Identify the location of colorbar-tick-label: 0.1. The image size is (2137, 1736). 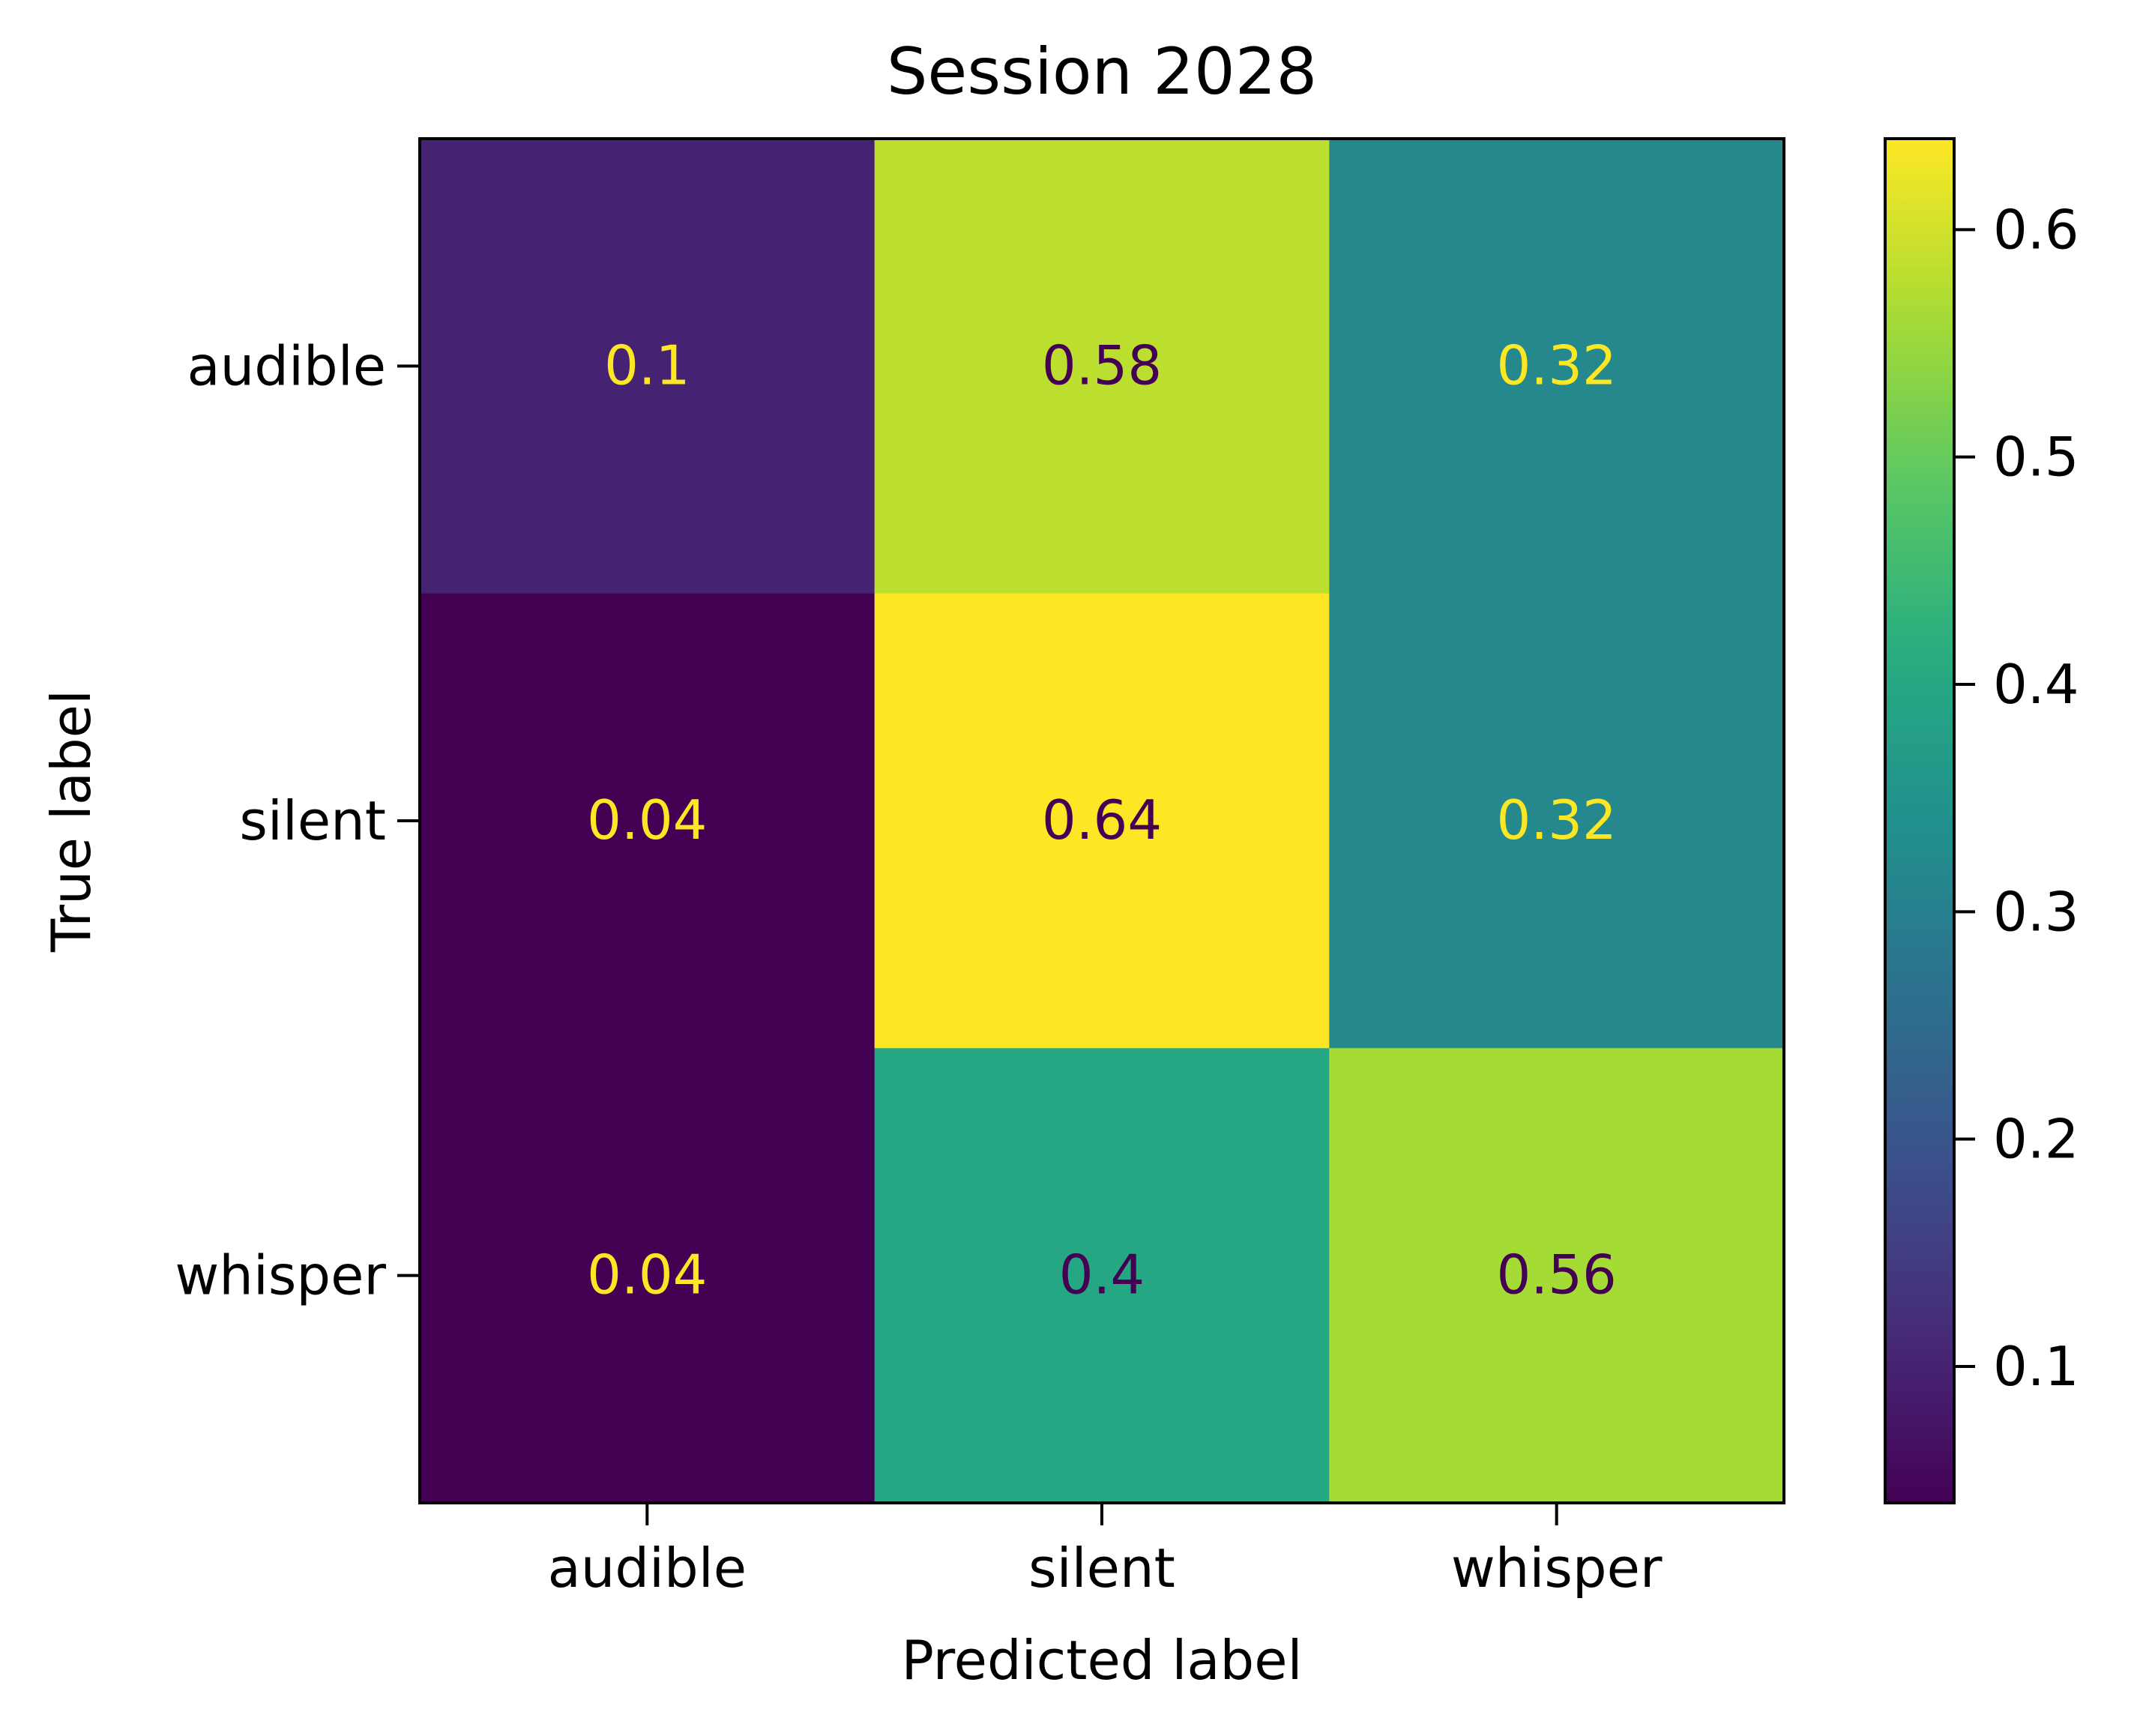
(2036, 1366).